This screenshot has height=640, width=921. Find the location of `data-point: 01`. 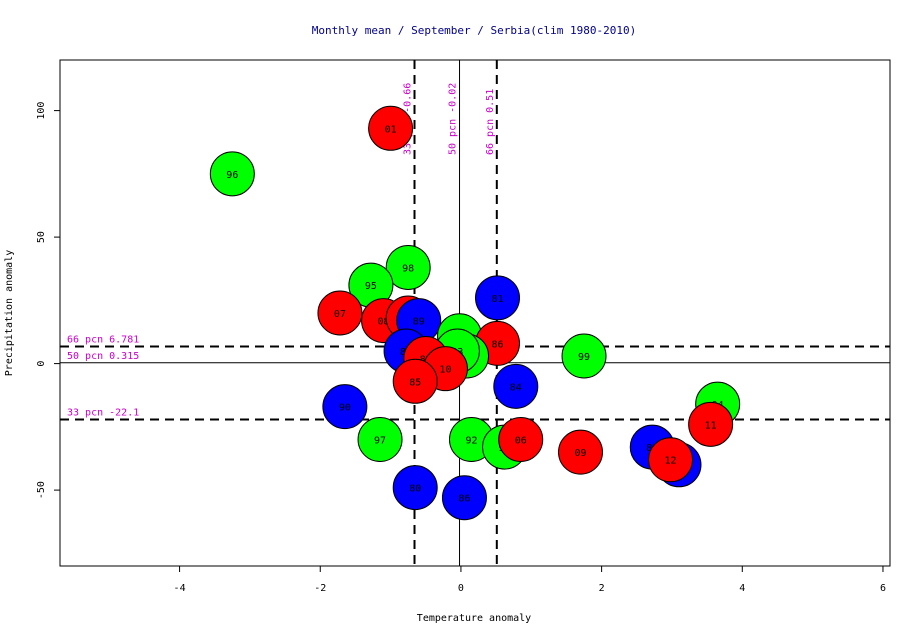

data-point: 01 is located at coordinates (391, 128).